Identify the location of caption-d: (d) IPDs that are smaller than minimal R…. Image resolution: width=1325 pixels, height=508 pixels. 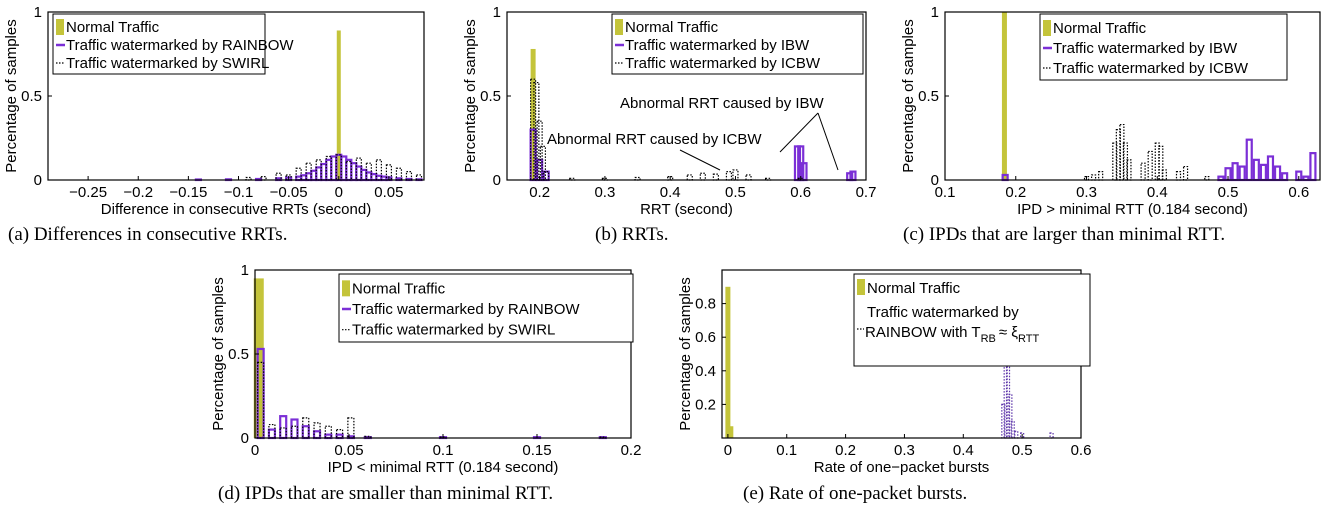
(386, 493).